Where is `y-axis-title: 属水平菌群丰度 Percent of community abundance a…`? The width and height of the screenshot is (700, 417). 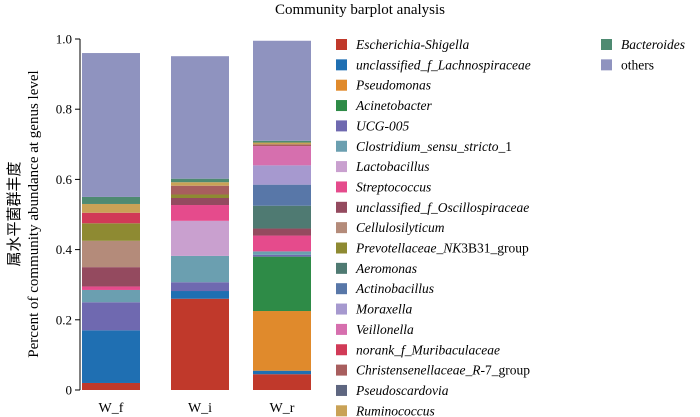
y-axis-title: 属水平菌群丰度 Percent of community abundance a… is located at coordinates (24, 213).